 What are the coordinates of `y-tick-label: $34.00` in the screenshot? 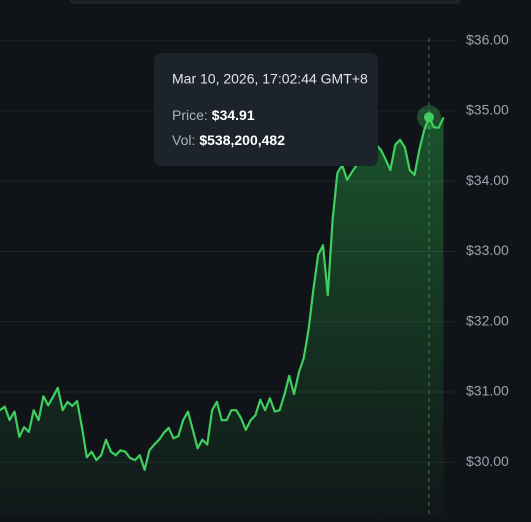 It's located at (487, 180).